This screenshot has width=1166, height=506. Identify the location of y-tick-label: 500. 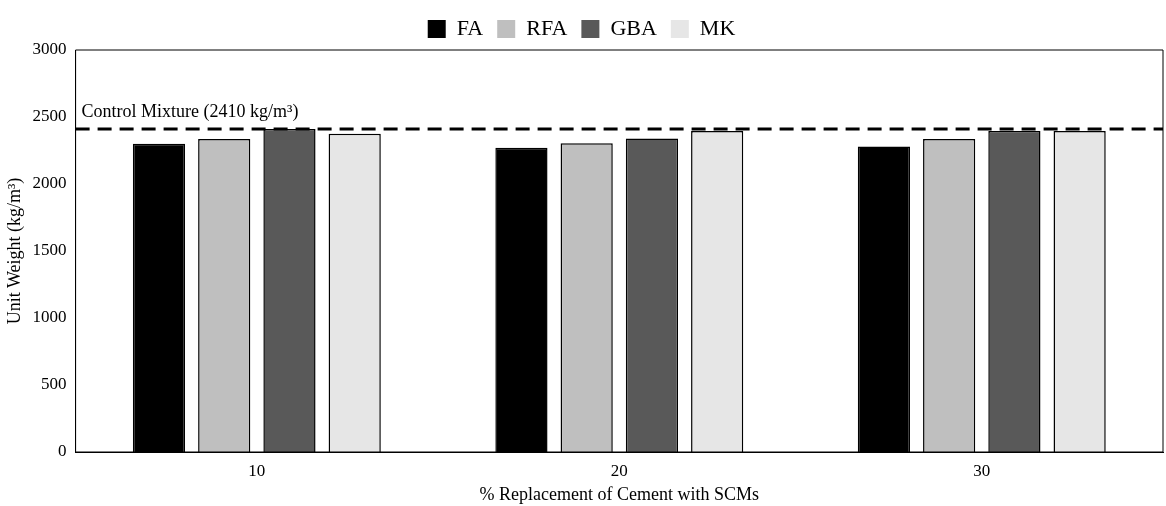
(54, 384).